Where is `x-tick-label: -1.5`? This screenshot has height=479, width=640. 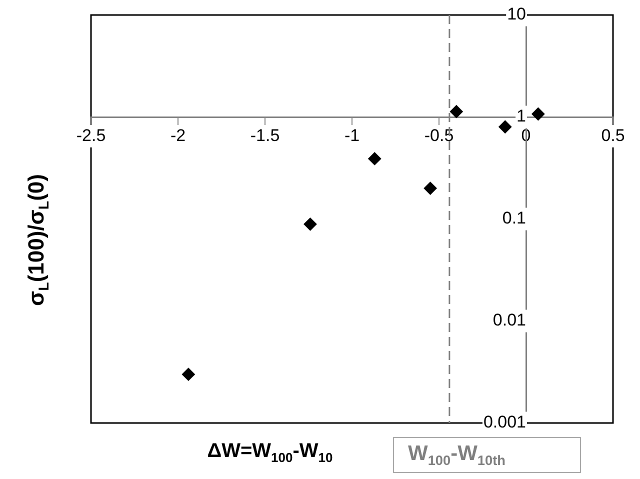 x-tick-label: -1.5 is located at coordinates (265, 135).